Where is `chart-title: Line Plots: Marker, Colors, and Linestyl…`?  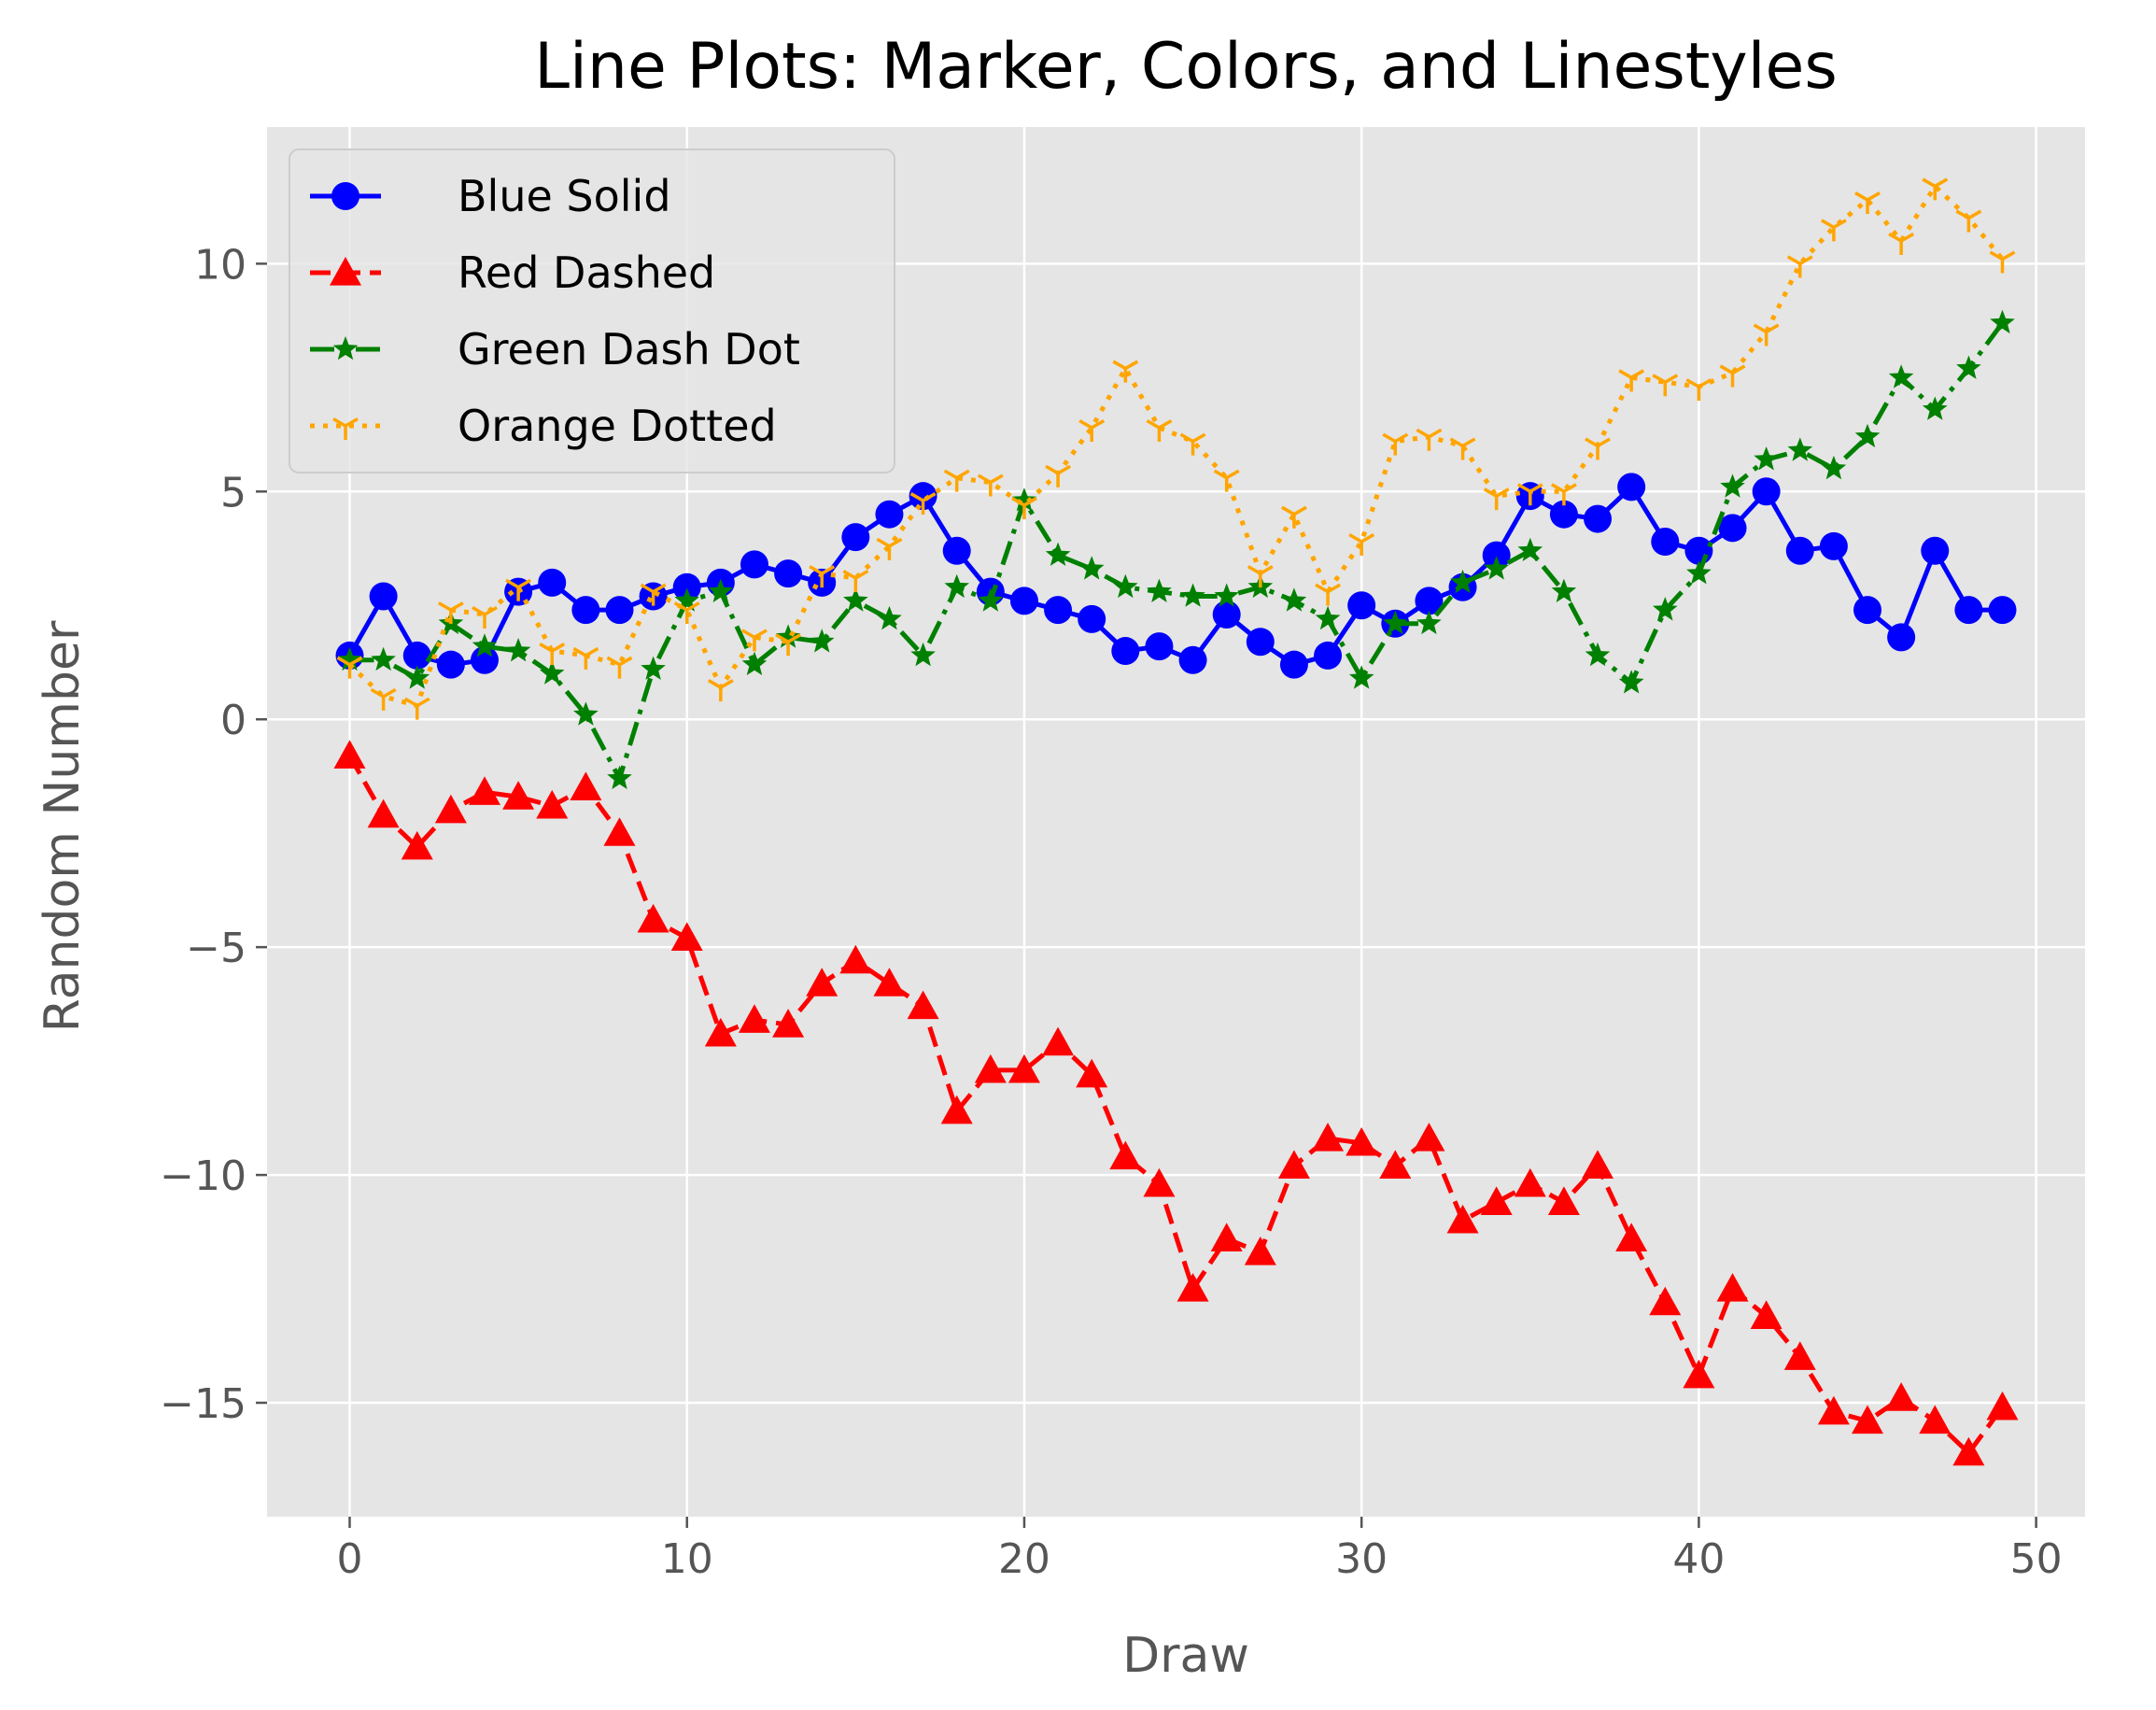 chart-title: Line Plots: Marker, Colors, and Linestyl… is located at coordinates (1186, 67).